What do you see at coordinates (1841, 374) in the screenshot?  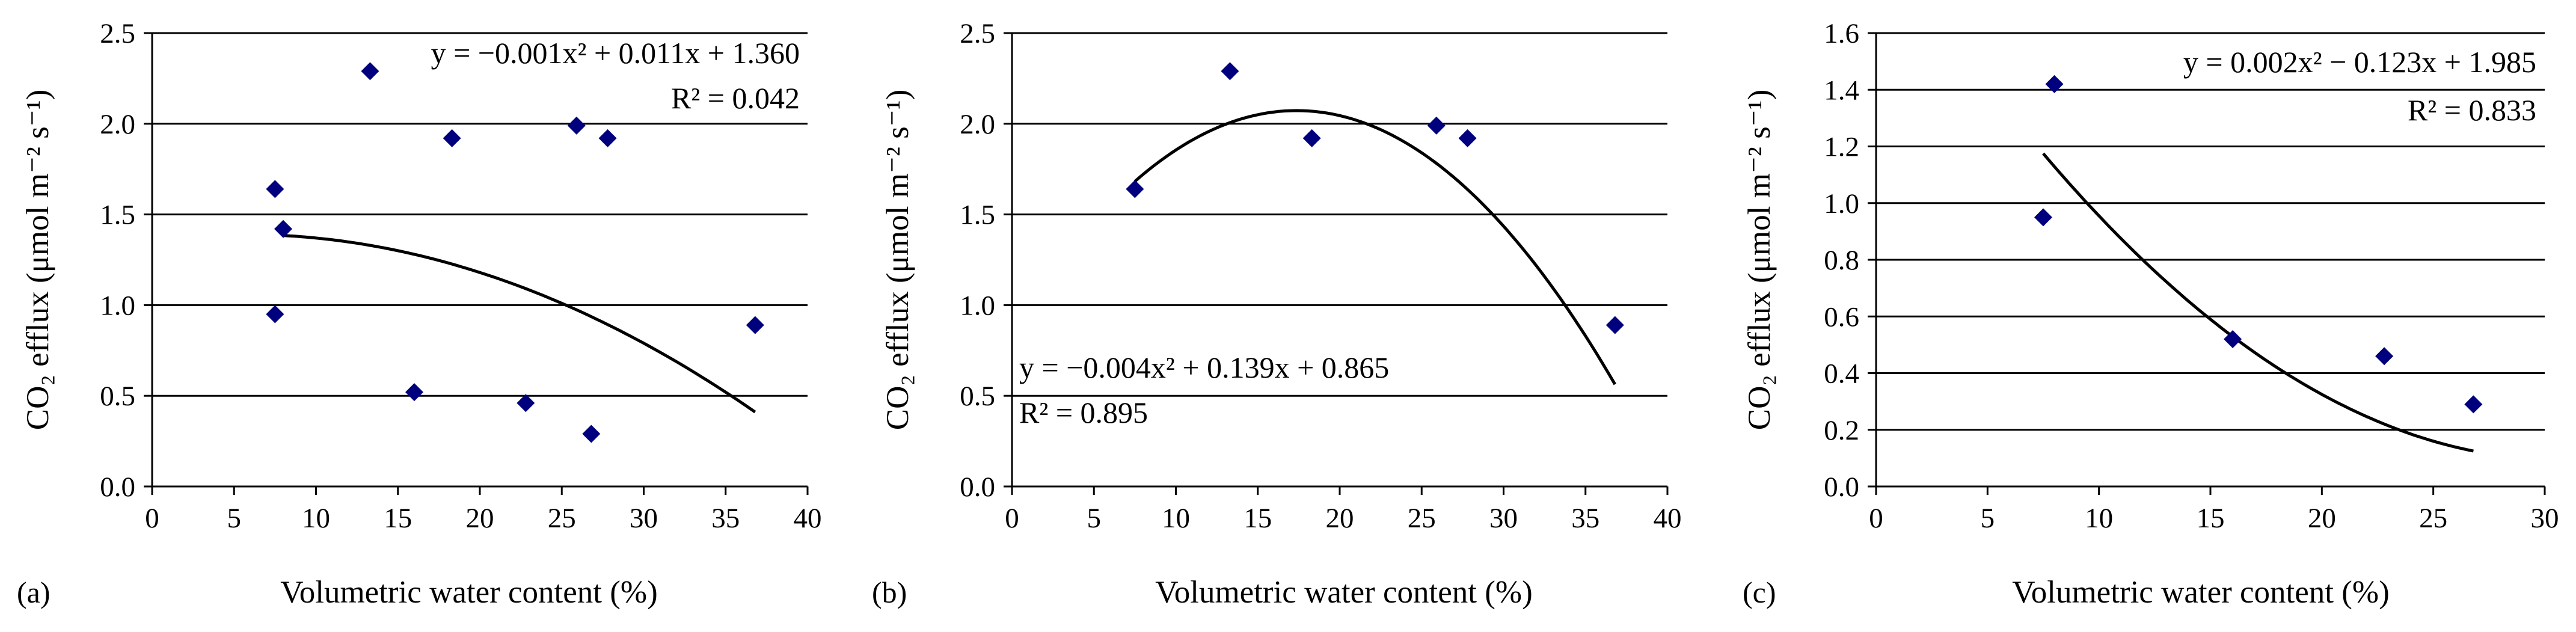 I see `y-tick-label: 0.4` at bounding box center [1841, 374].